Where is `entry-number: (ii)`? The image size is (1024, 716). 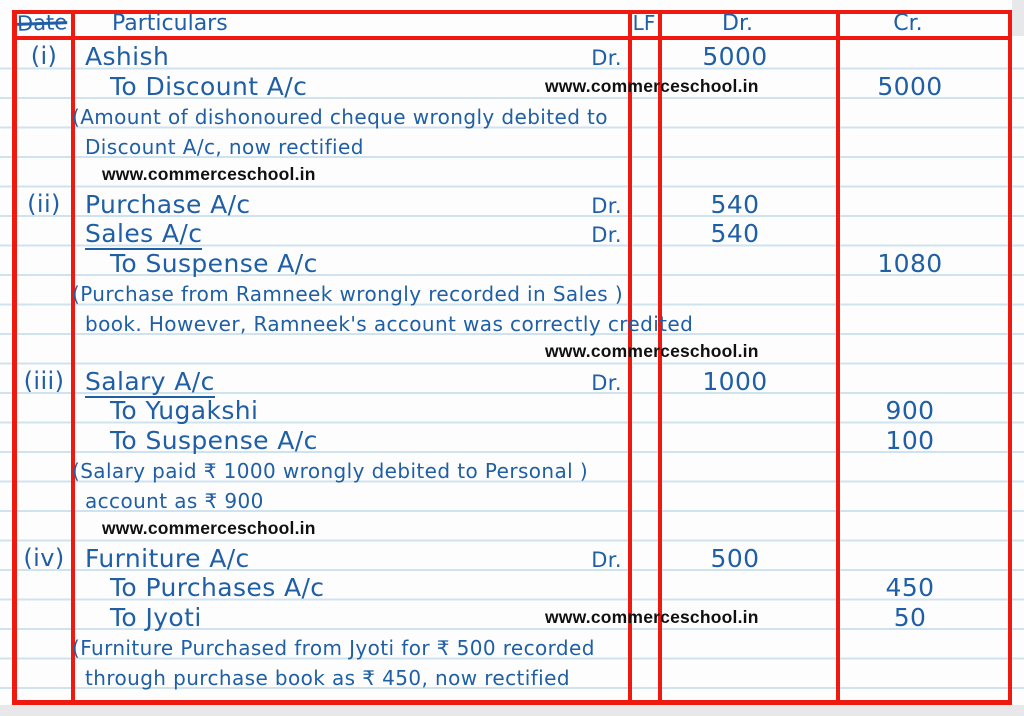 entry-number: (ii) is located at coordinates (44, 203).